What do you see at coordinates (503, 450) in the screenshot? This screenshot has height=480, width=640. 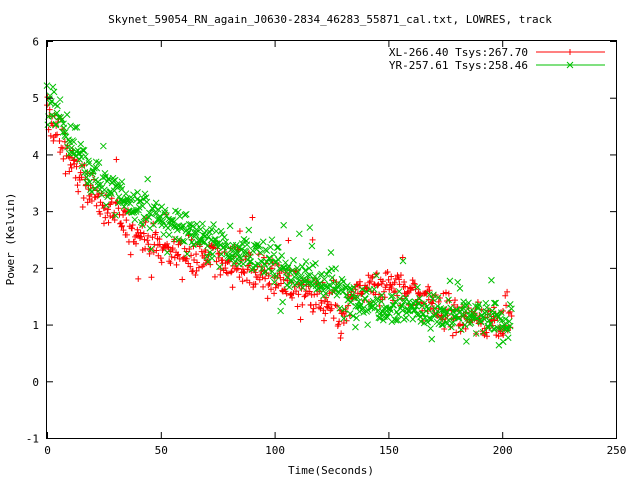 I see `x-tick-label: 200` at bounding box center [503, 450].